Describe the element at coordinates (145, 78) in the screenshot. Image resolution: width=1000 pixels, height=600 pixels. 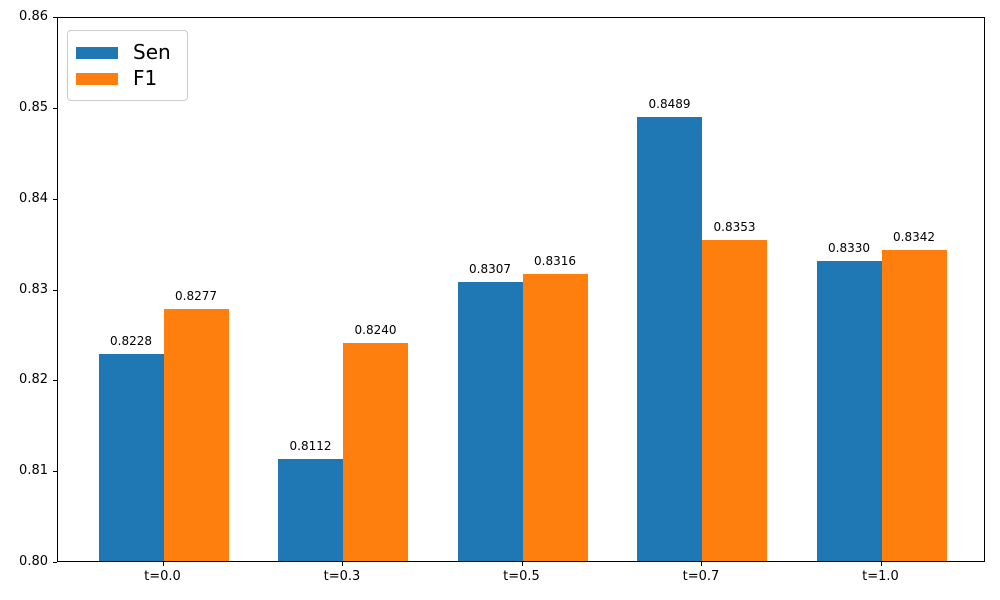
I see `legend-label-f1: F1` at that location.